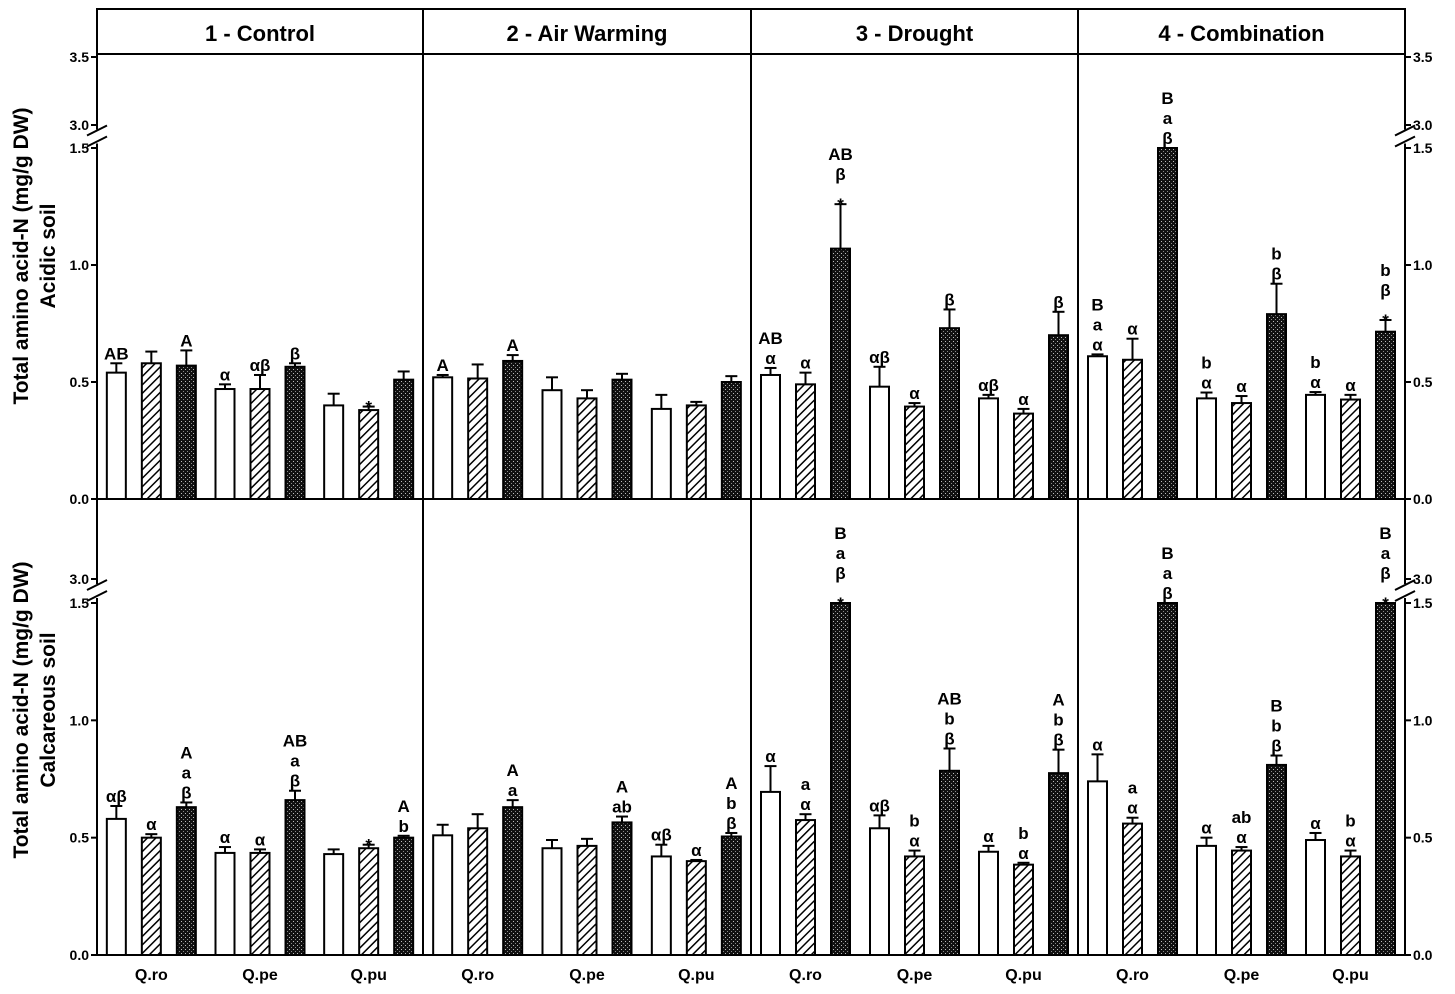 The height and width of the screenshot is (994, 1455). I want to click on y-axis-label-soil: Acidic soil, so click(48, 255).